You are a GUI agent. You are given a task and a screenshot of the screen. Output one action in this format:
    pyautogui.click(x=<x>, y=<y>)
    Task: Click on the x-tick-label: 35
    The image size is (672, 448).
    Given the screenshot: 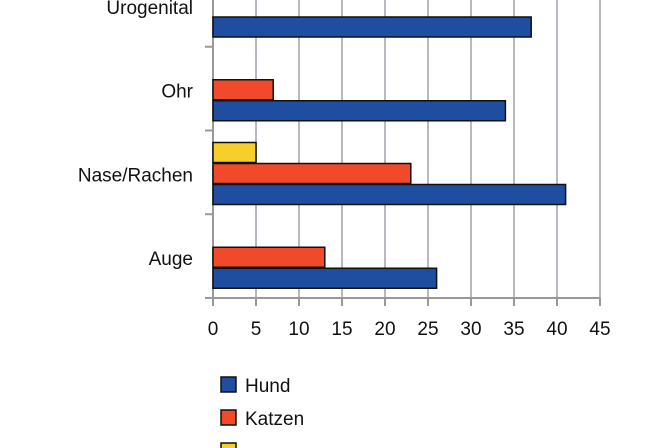 What is the action you would take?
    pyautogui.click(x=513, y=329)
    